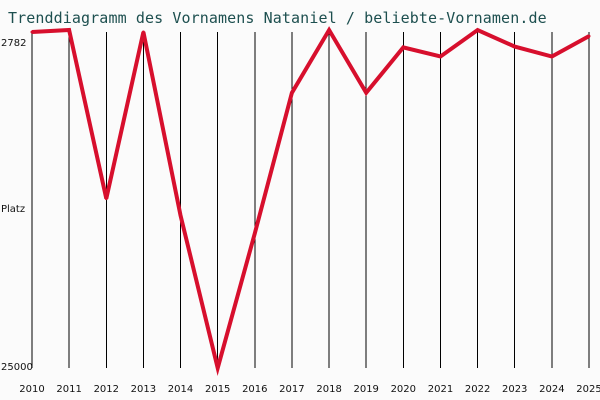 Image resolution: width=600 pixels, height=400 pixels. What do you see at coordinates (440, 56) in the screenshot?
I see `data-point-2021` at bounding box center [440, 56].